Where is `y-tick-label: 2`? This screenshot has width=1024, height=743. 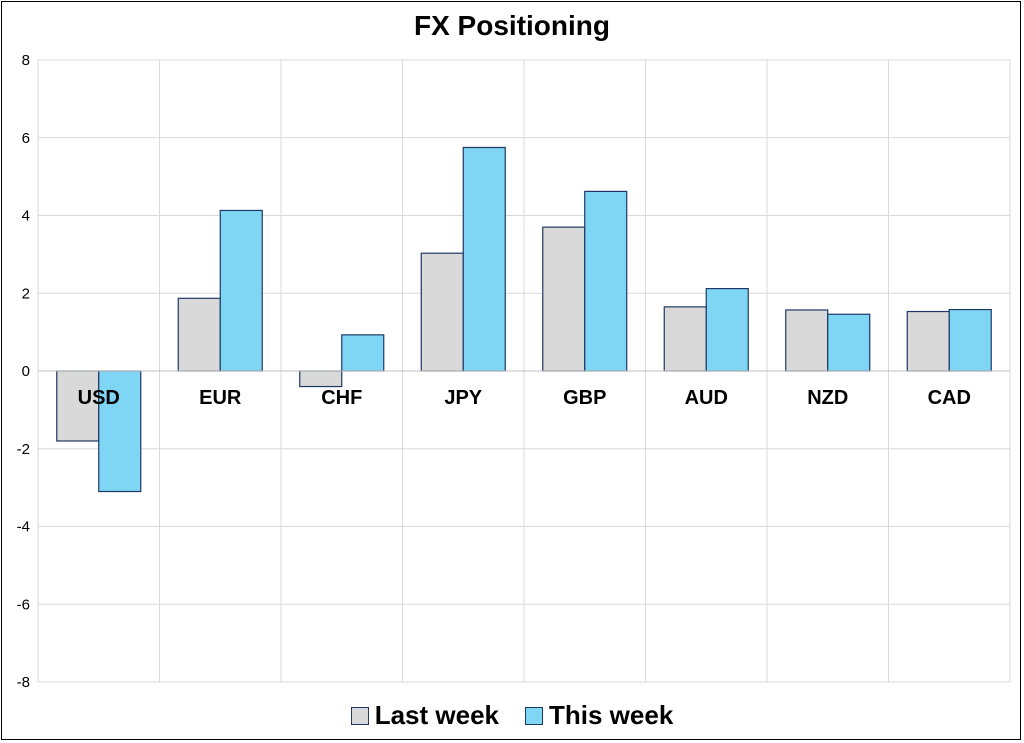
y-tick-label: 2 is located at coordinates (26, 293).